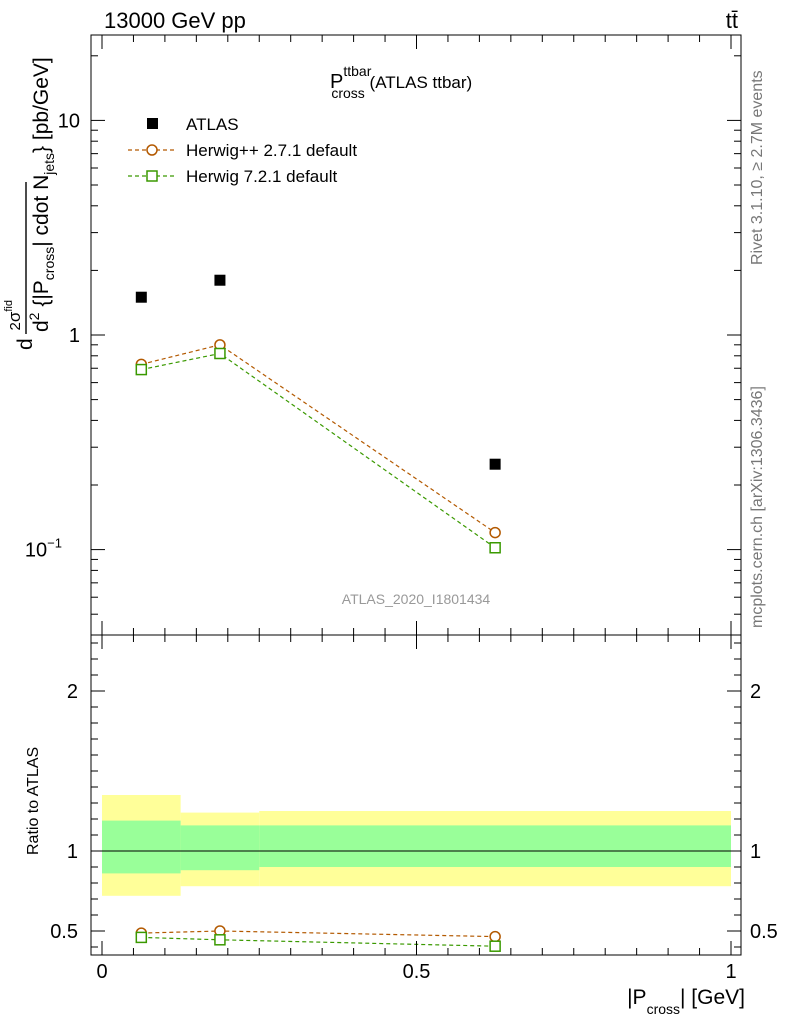 This screenshot has width=786, height=1024. What do you see at coordinates (212, 124) in the screenshot?
I see `legend-label-atlas: ATLAS` at bounding box center [212, 124].